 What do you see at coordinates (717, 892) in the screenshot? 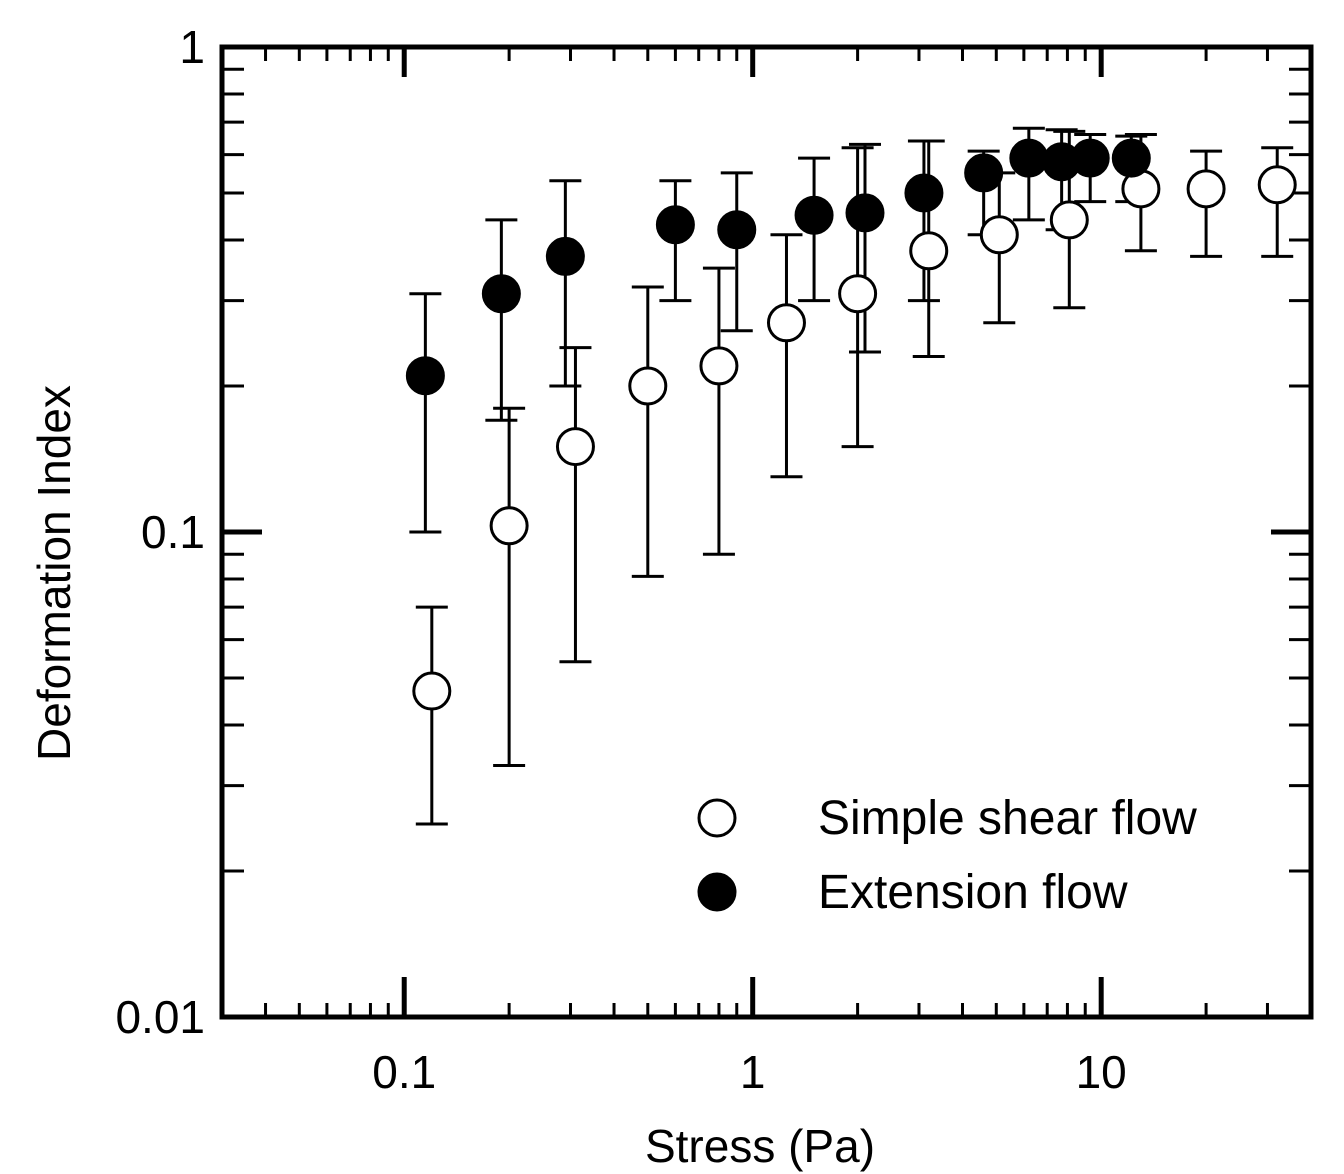
I see `legend-extension-flow-marker` at bounding box center [717, 892].